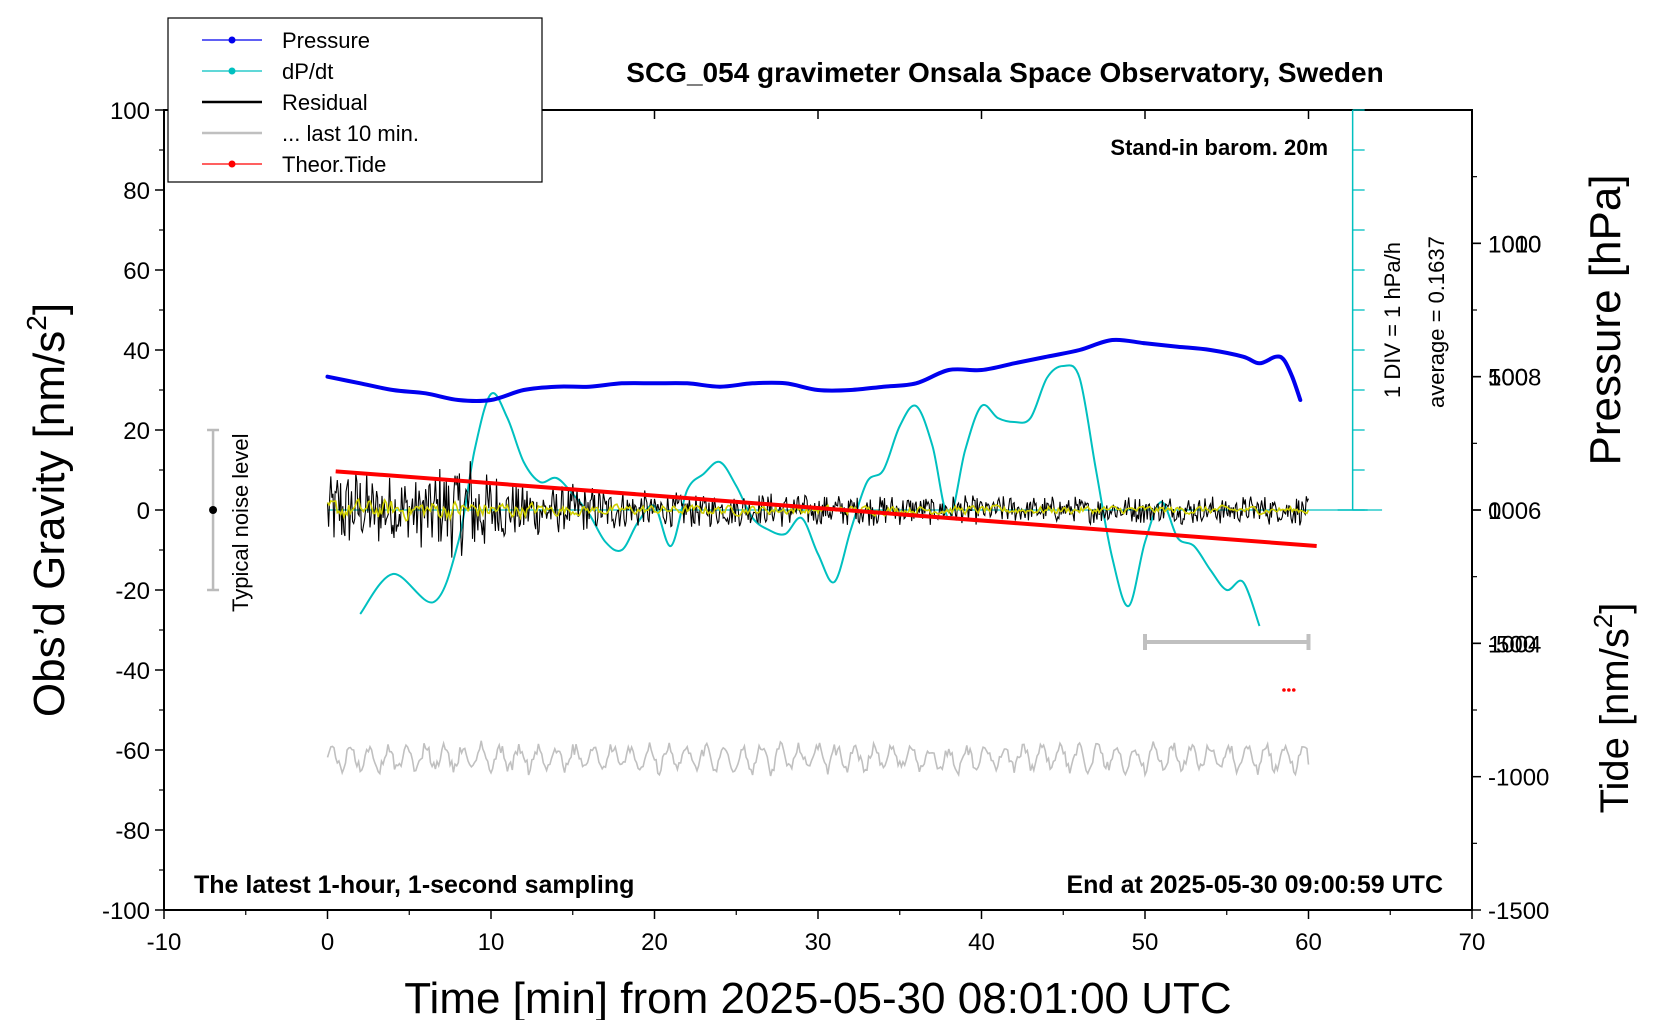  I want to click on noise-bar-center, so click(213, 510).